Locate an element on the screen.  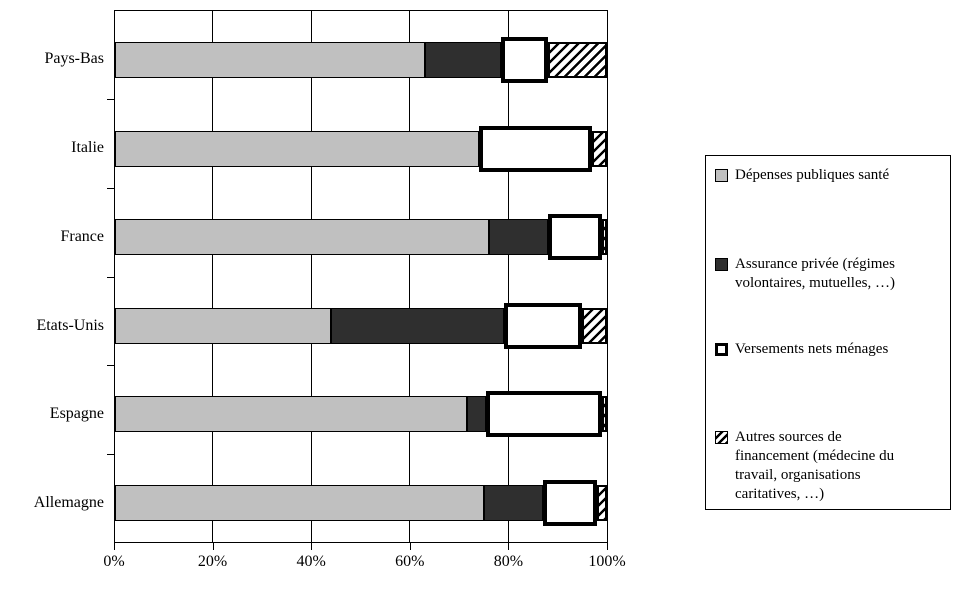
bar-row-italie is located at coordinates (361, 148).